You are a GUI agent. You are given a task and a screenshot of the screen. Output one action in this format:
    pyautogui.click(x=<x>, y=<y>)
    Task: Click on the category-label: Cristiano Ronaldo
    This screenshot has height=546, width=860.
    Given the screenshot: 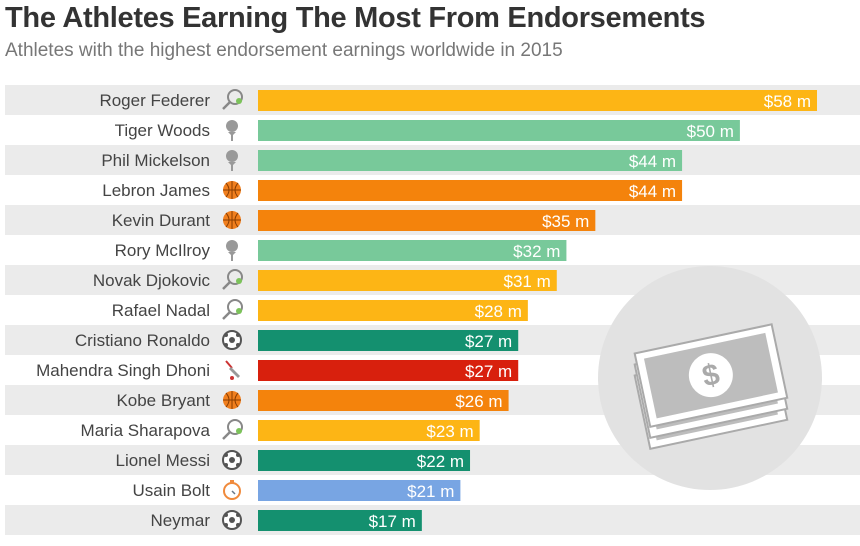 What is the action you would take?
    pyautogui.click(x=142, y=340)
    